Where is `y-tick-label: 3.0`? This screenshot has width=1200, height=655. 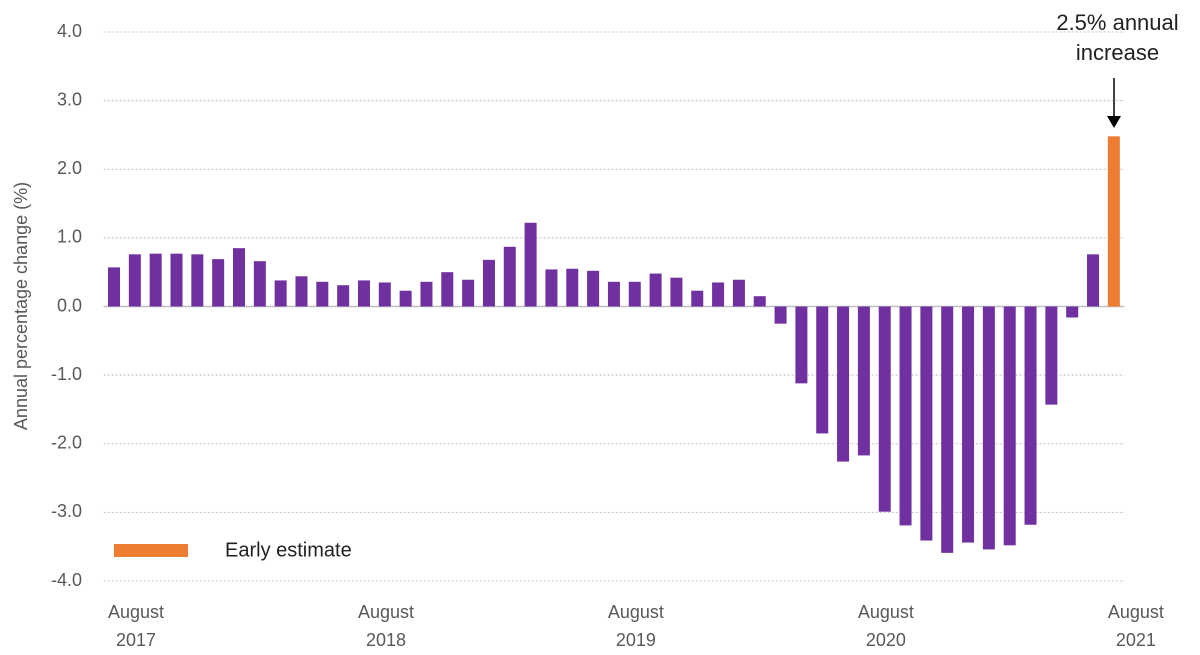
y-tick-label: 3.0 is located at coordinates (69, 99).